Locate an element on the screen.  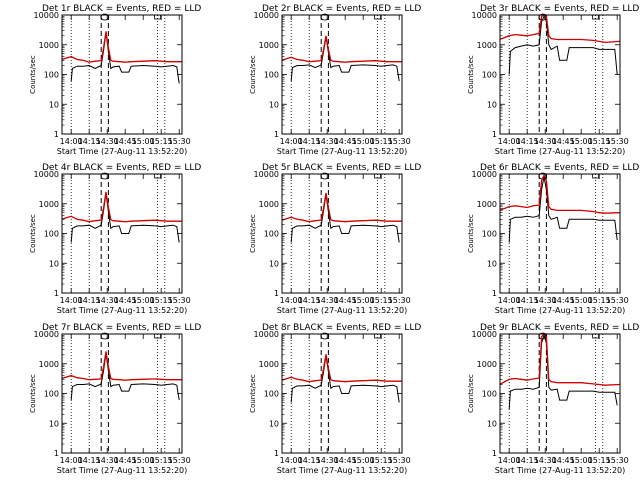
panel-title: Det 4r BLACK = Events, RED = LLD is located at coordinates (121, 168).